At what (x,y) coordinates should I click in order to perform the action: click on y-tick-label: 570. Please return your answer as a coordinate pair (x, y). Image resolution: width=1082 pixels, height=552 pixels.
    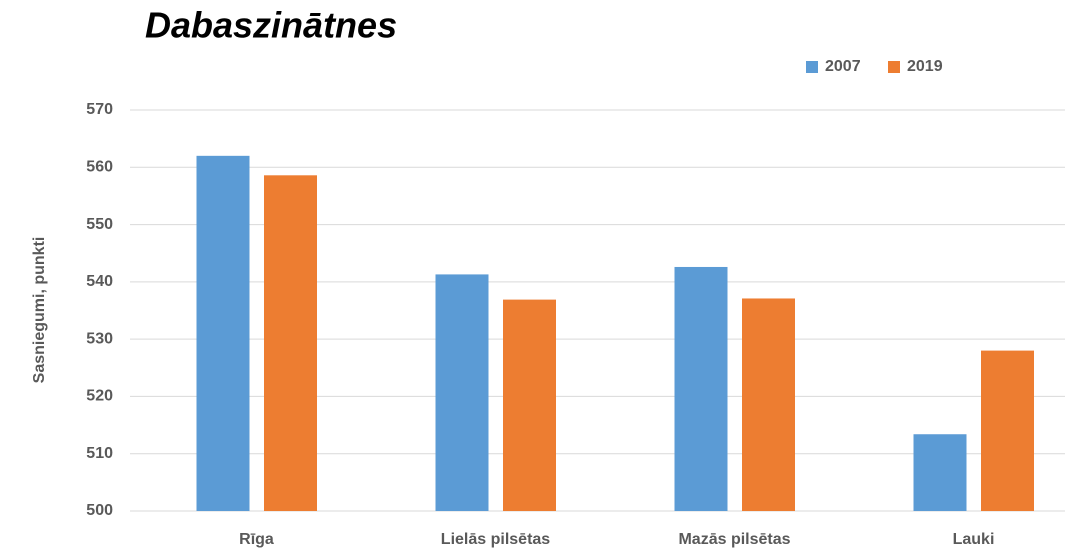
    Looking at the image, I should click on (99, 109).